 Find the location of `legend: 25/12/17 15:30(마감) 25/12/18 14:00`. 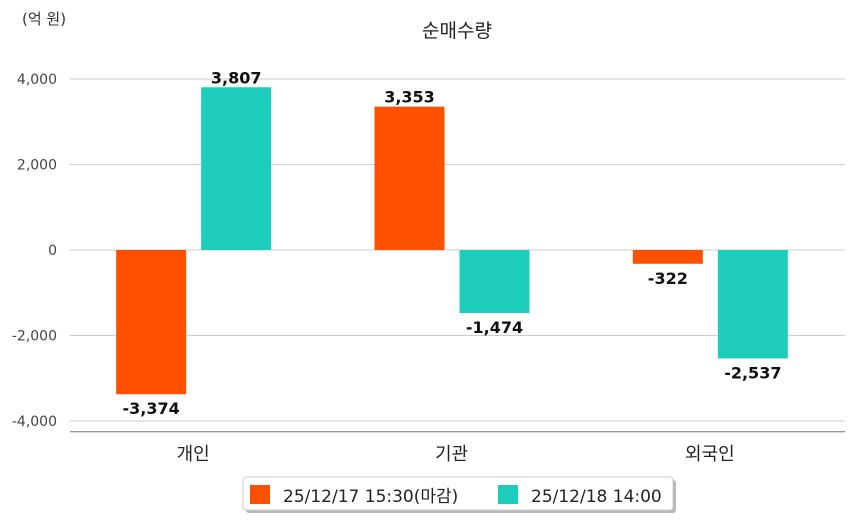

legend: 25/12/17 15:30(마감) 25/12/18 14:00 is located at coordinates (459, 494).